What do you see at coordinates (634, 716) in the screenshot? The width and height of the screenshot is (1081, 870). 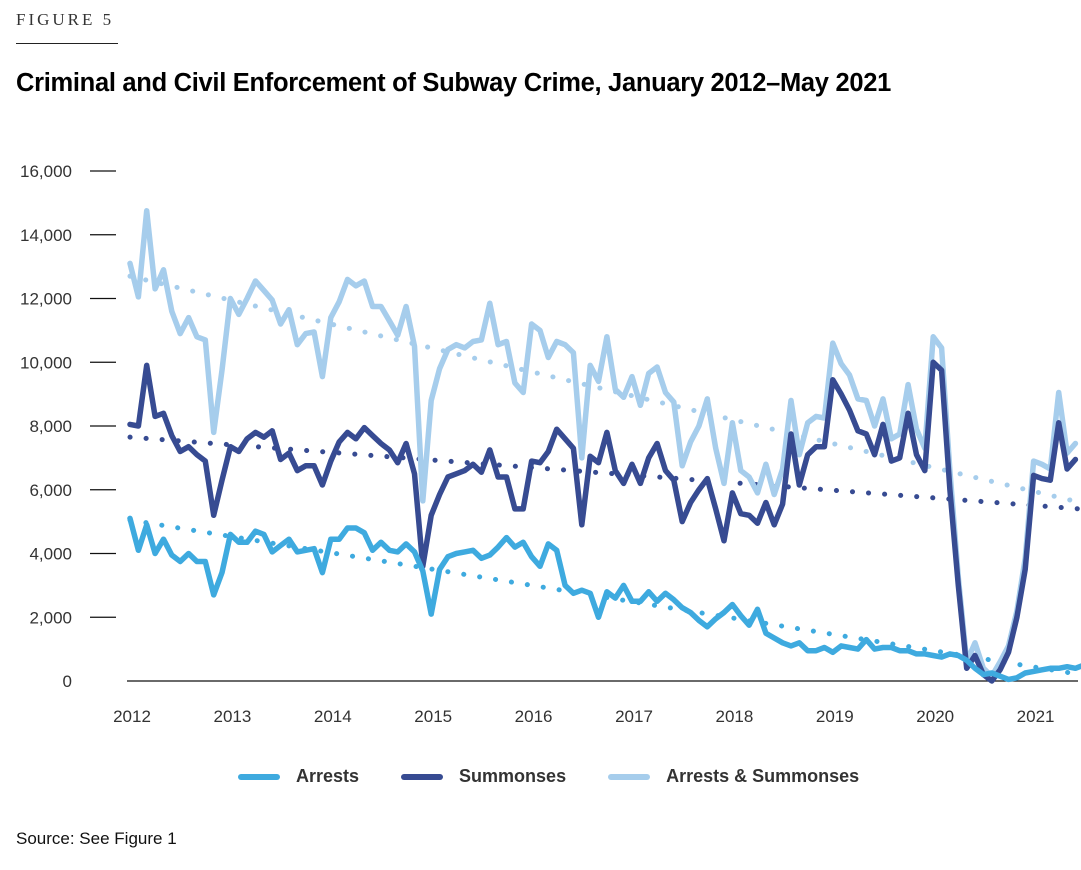 I see `x-tick-label: 2017` at bounding box center [634, 716].